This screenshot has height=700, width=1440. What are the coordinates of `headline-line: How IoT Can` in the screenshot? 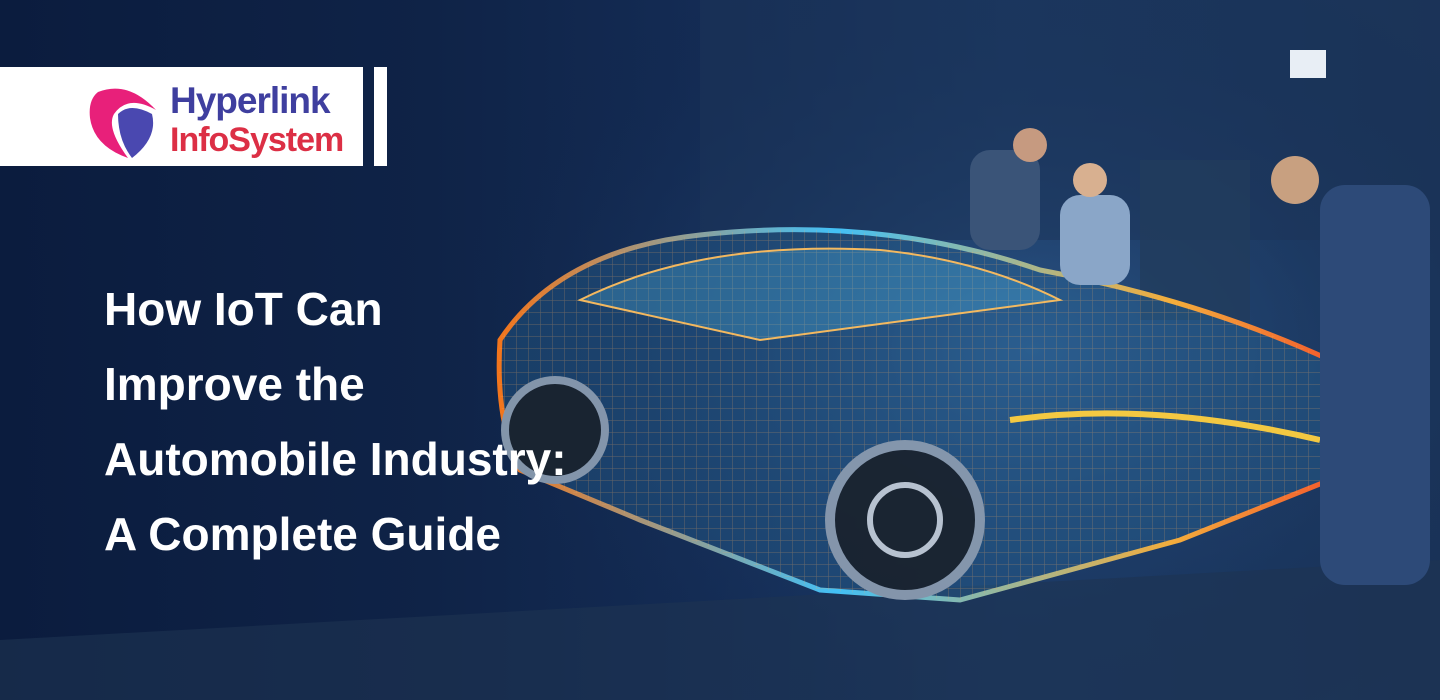 It's located at (243, 309).